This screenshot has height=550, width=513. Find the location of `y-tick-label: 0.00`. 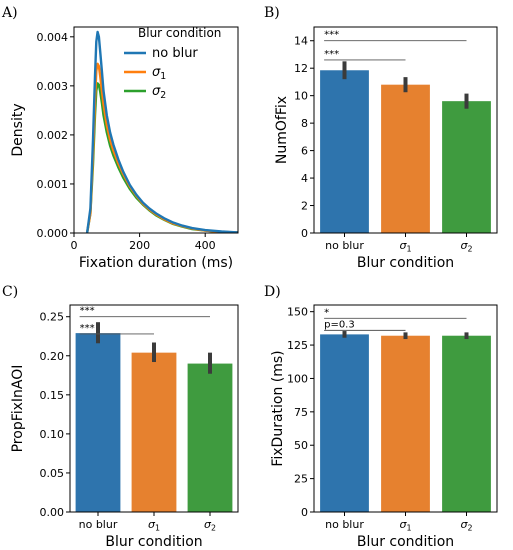

y-tick-label: 0.00 is located at coordinates (52, 512).